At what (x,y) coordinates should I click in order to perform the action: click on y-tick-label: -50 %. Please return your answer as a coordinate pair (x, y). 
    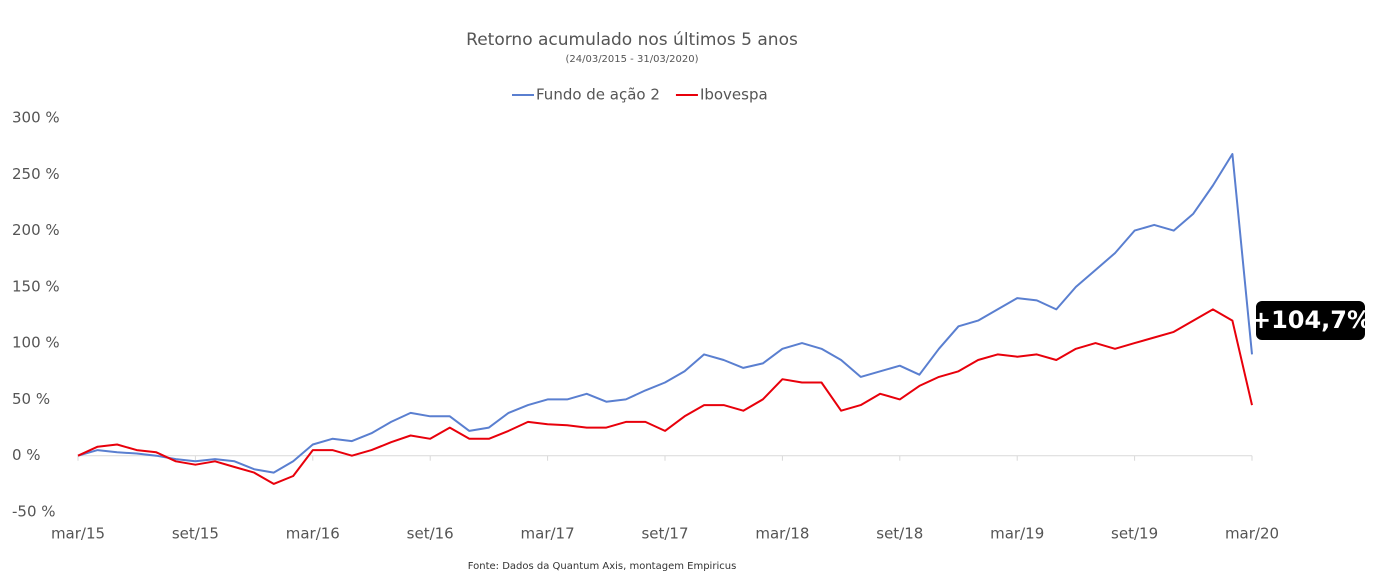
    Looking at the image, I should click on (34, 512).